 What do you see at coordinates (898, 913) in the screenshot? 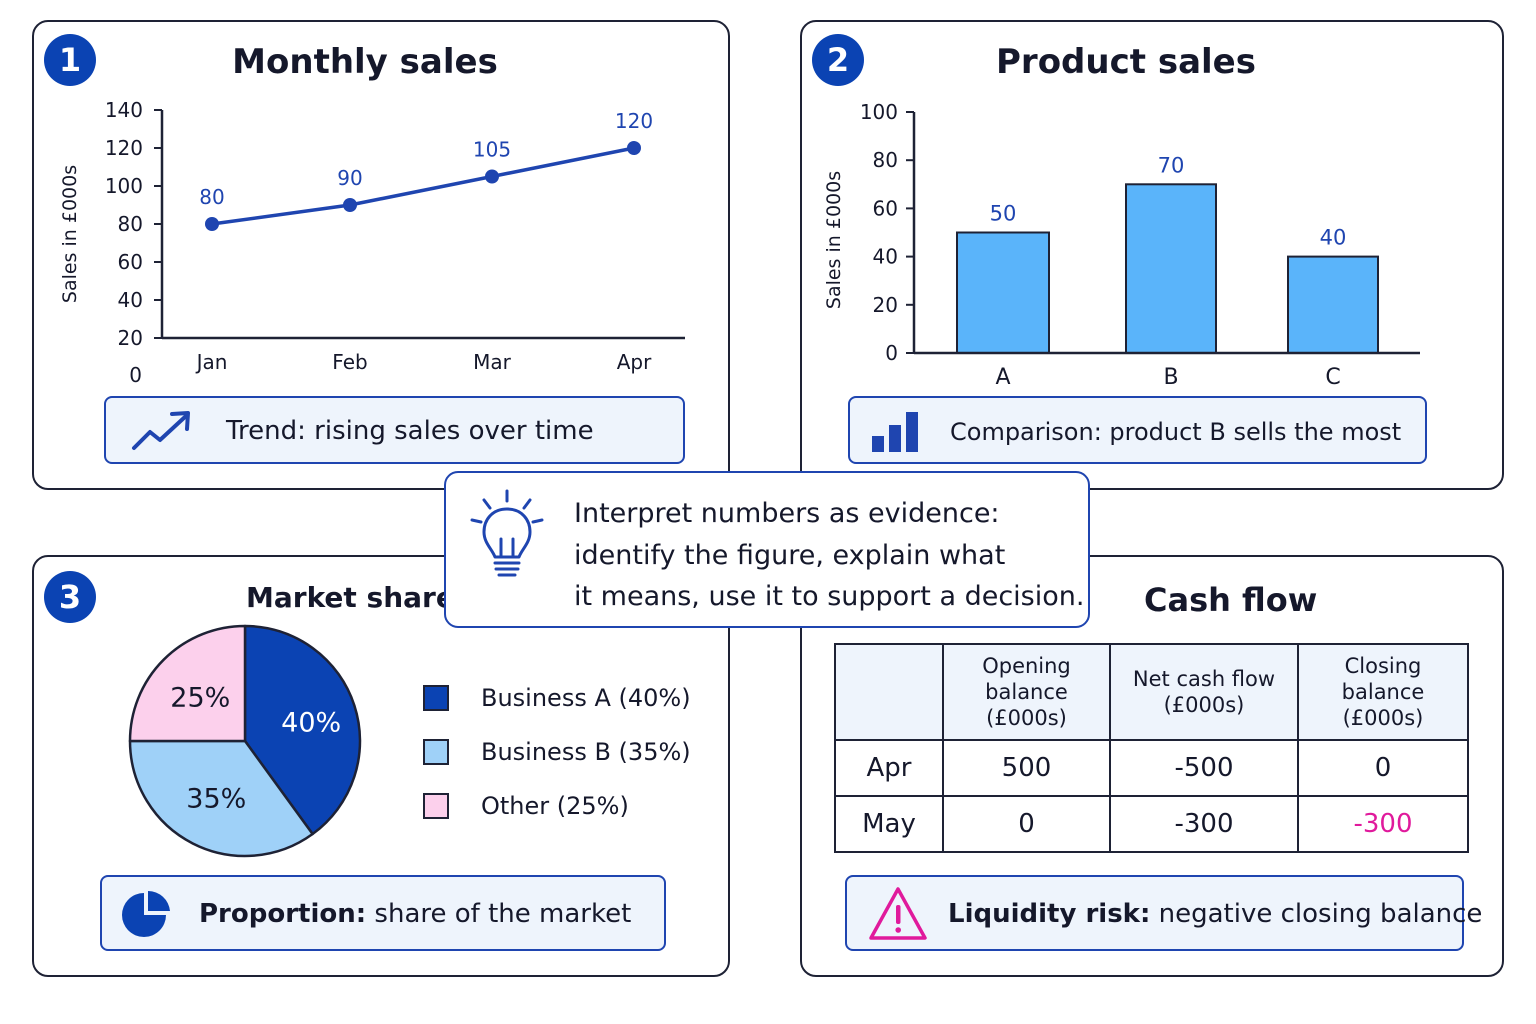
I see `warning-icon` at bounding box center [898, 913].